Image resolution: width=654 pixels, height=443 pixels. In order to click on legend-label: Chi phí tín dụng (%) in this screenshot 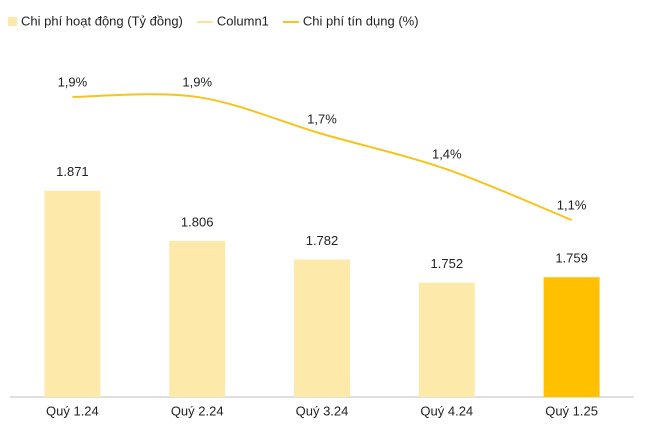, I will do `click(361, 20)`.